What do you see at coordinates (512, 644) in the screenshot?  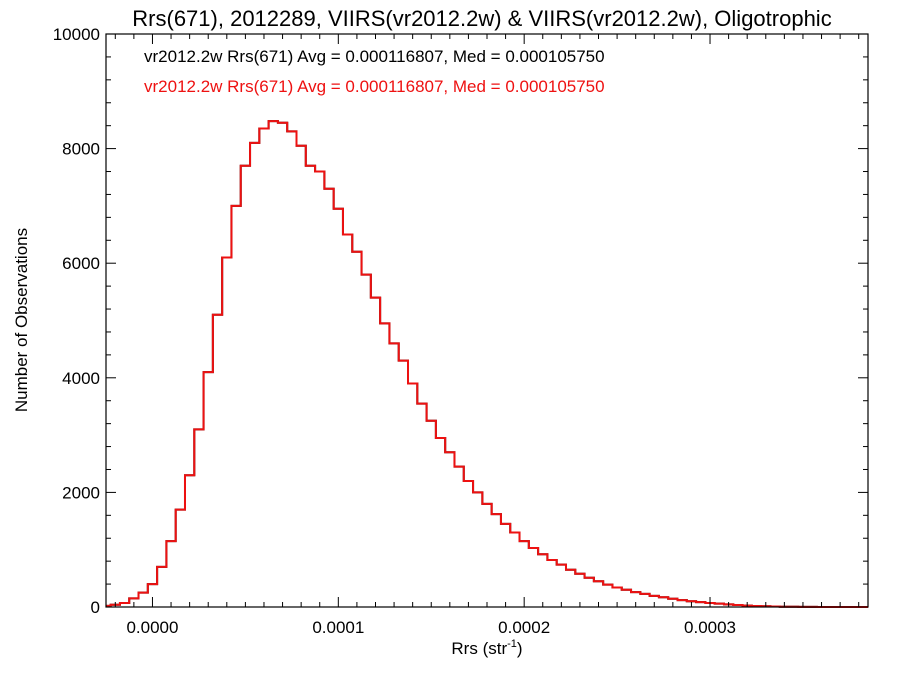 I see `x-axis-label-exponent: -1` at bounding box center [512, 644].